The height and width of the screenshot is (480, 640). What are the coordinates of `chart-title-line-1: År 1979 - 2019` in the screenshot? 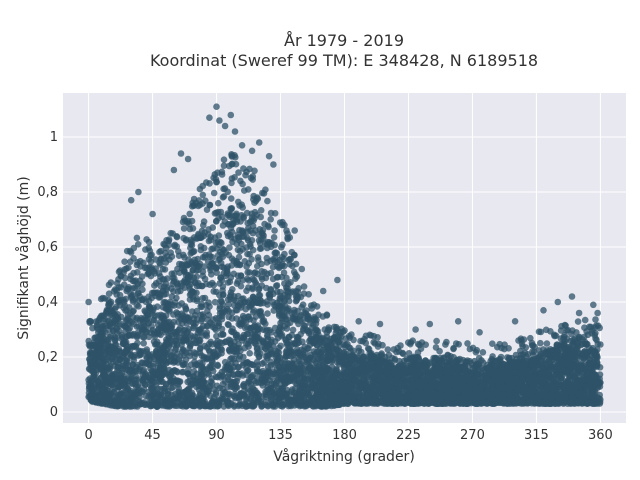 It's located at (344, 40).